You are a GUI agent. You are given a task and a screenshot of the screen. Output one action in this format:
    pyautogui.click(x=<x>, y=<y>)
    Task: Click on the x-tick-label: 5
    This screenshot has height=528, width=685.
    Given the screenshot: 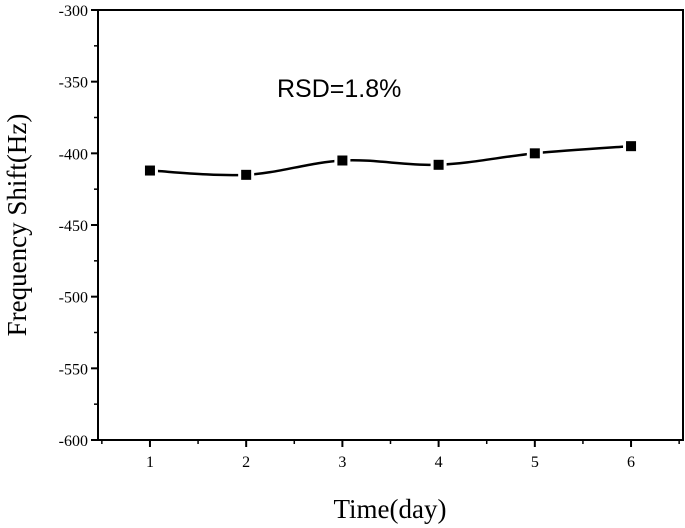 What is the action you would take?
    pyautogui.click(x=535, y=462)
    